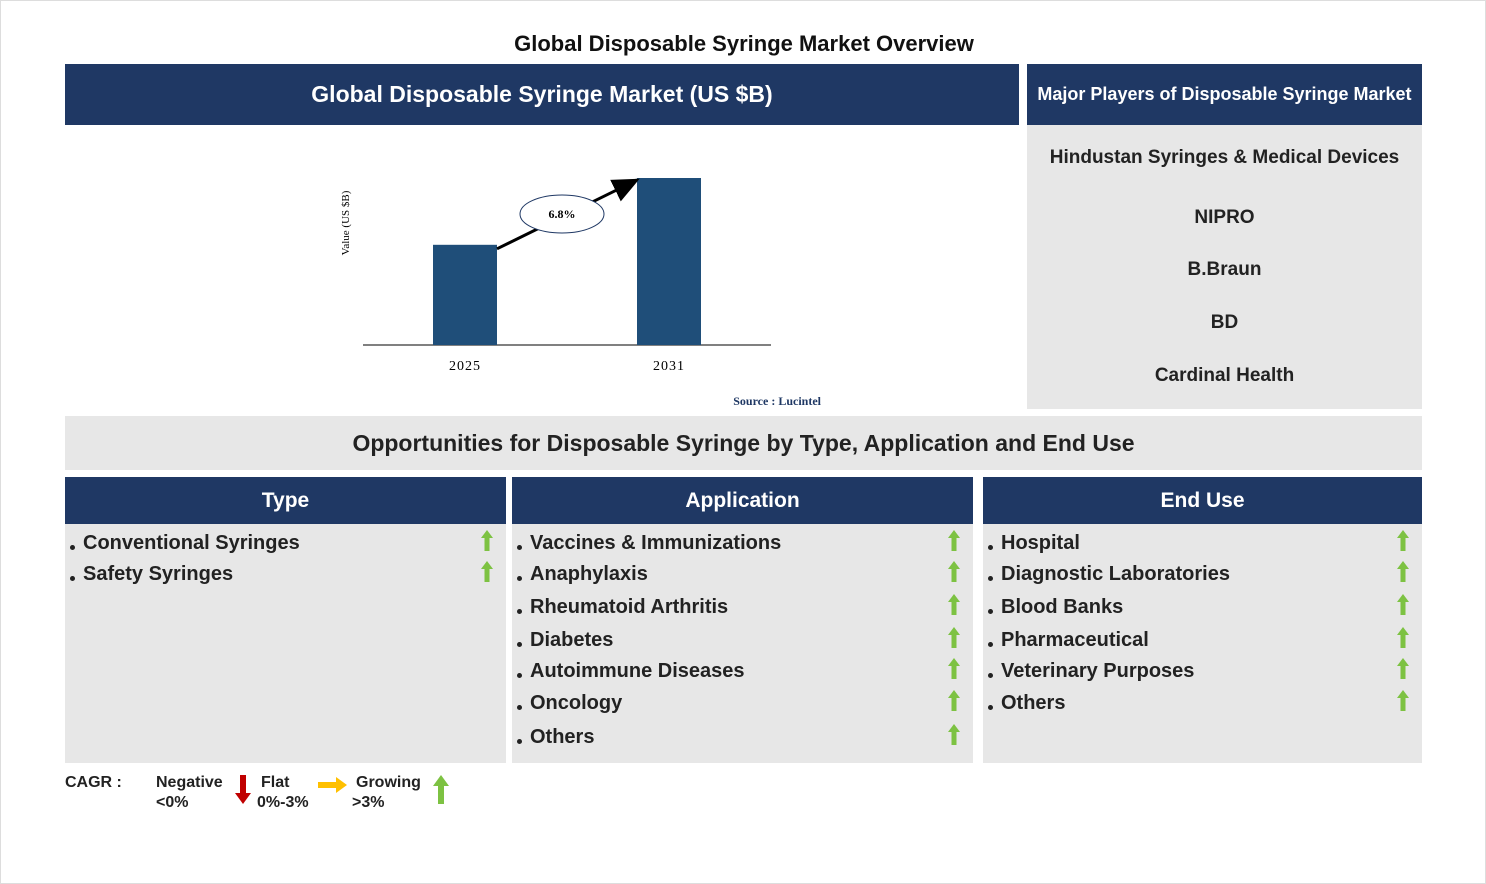 This screenshot has height=884, width=1486. Describe the element at coordinates (1115, 574) in the screenshot. I see `list-item: Diagnostic Laboratories` at that location.